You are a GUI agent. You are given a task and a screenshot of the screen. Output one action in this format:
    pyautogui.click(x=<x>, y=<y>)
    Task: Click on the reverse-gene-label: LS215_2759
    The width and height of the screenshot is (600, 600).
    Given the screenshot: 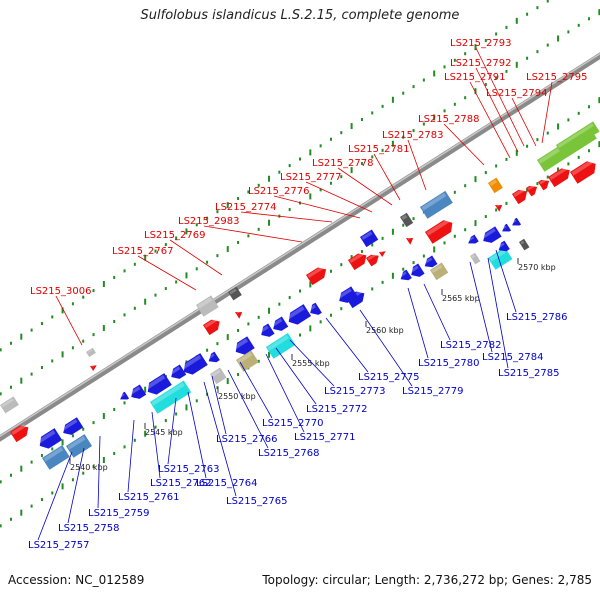 What is the action you would take?
    pyautogui.click(x=118, y=513)
    